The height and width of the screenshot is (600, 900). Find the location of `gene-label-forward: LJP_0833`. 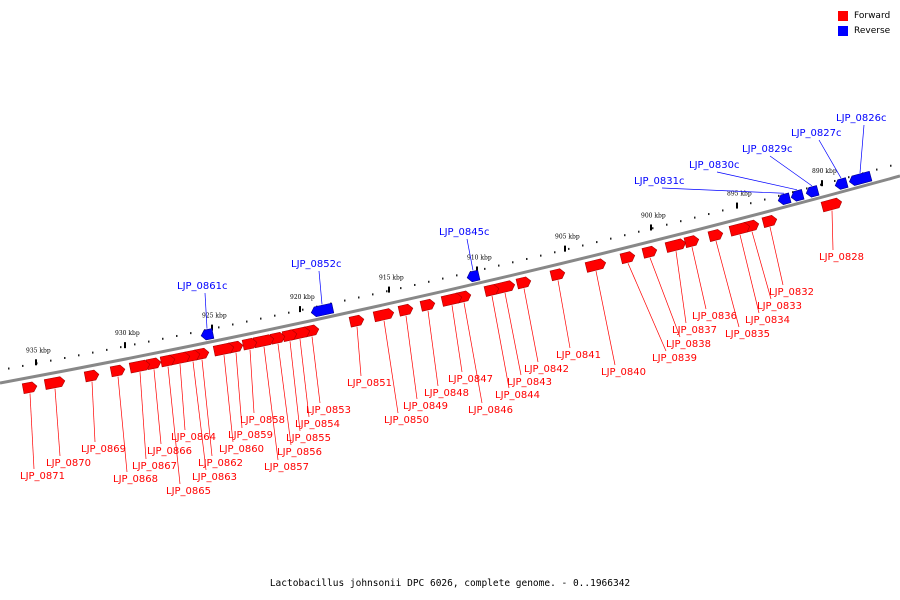

gene-label-forward: LJP_0833 is located at coordinates (779, 306).